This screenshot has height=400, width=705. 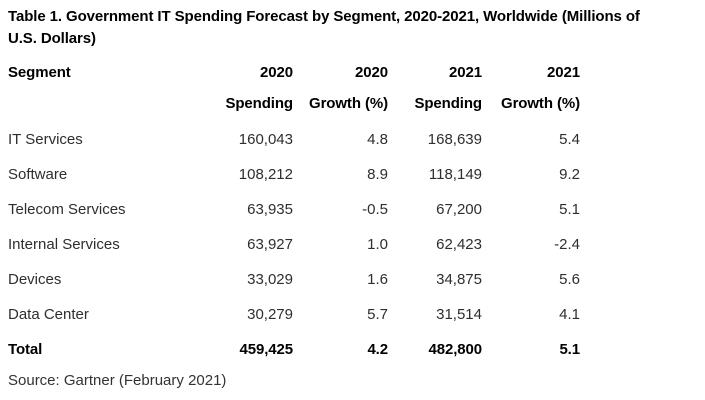 What do you see at coordinates (371, 72) in the screenshot?
I see `column-header-2020-growth-year: 2020` at bounding box center [371, 72].